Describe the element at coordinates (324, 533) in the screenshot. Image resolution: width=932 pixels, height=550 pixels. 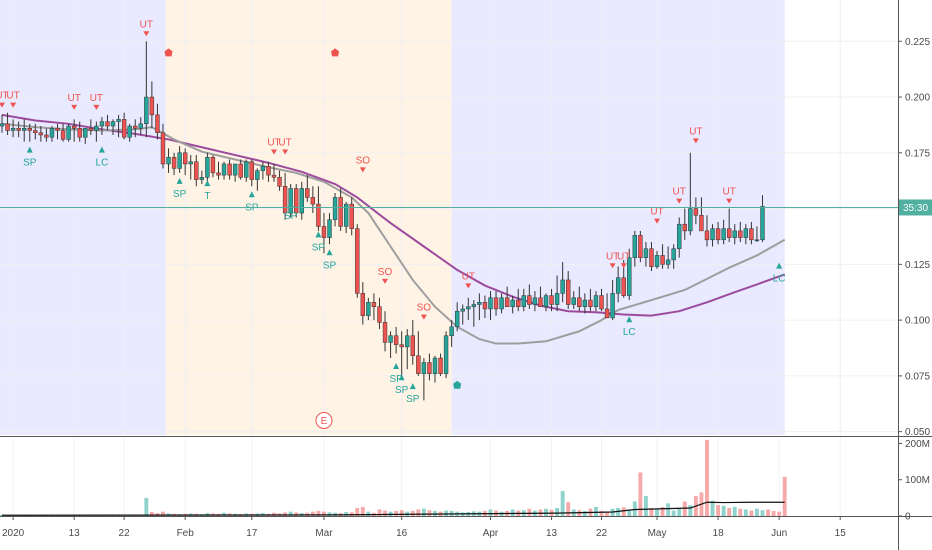
I see `time-tick-label: Mar` at that location.